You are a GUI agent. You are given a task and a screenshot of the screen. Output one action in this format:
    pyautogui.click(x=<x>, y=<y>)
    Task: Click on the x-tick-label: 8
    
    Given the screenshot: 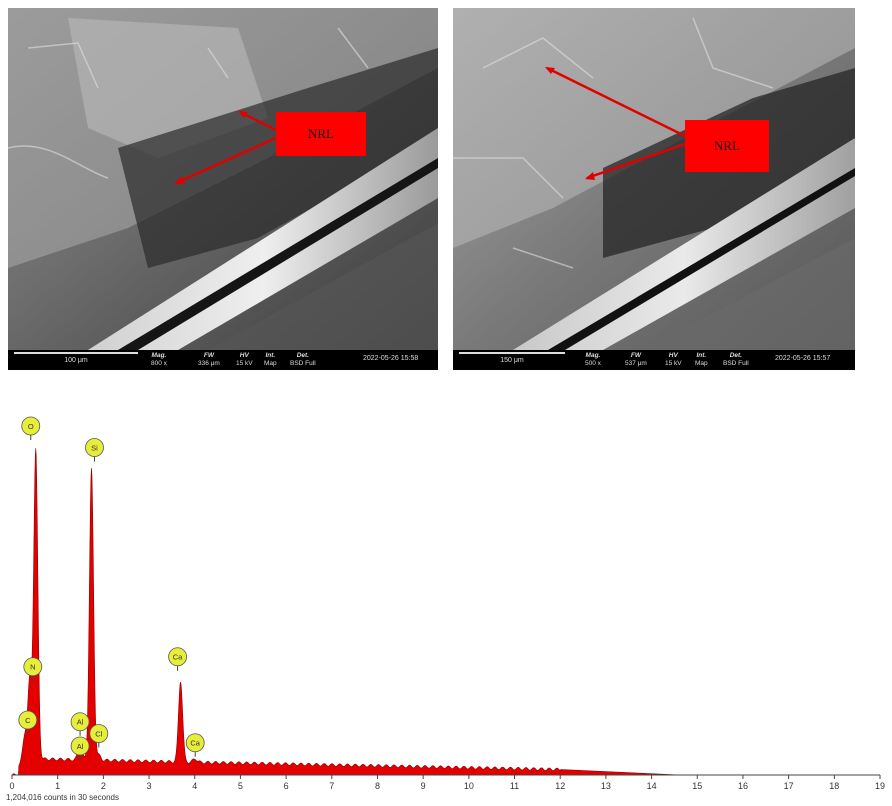 What is the action you would take?
    pyautogui.click(x=377, y=786)
    